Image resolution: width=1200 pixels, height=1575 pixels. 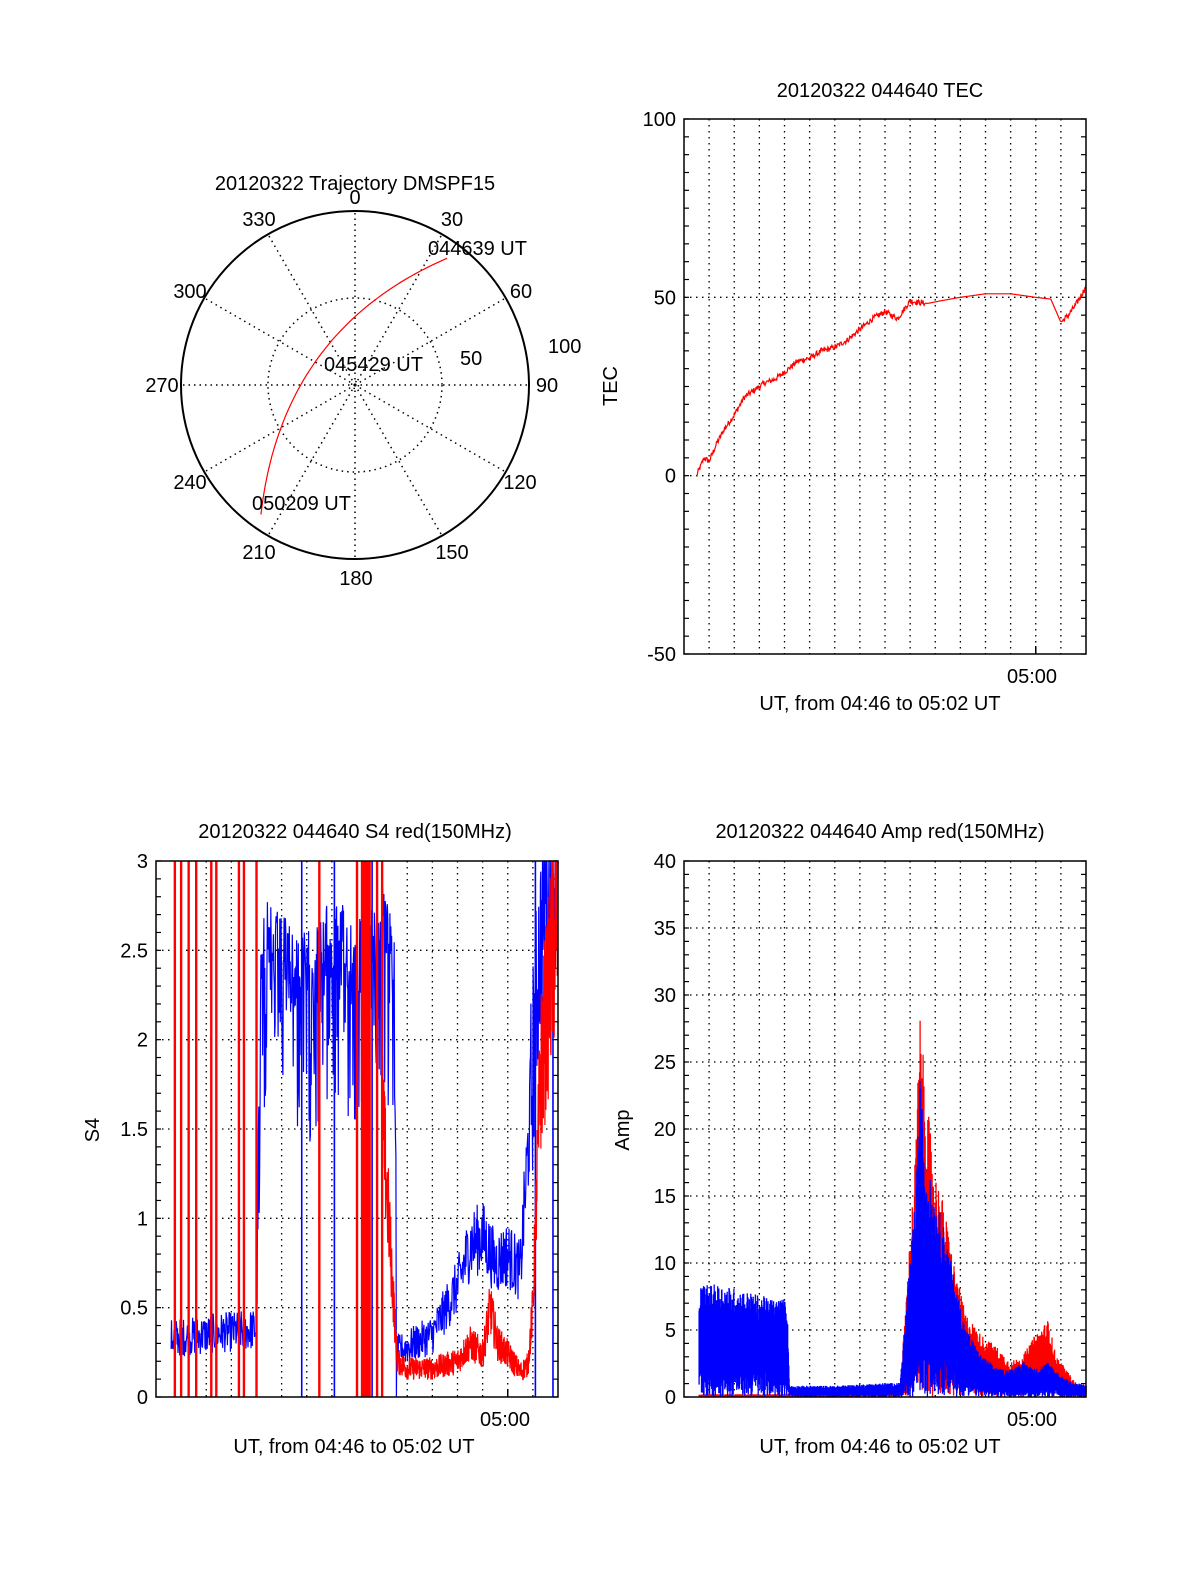 I want to click on tec-line, so click(x=891, y=380).